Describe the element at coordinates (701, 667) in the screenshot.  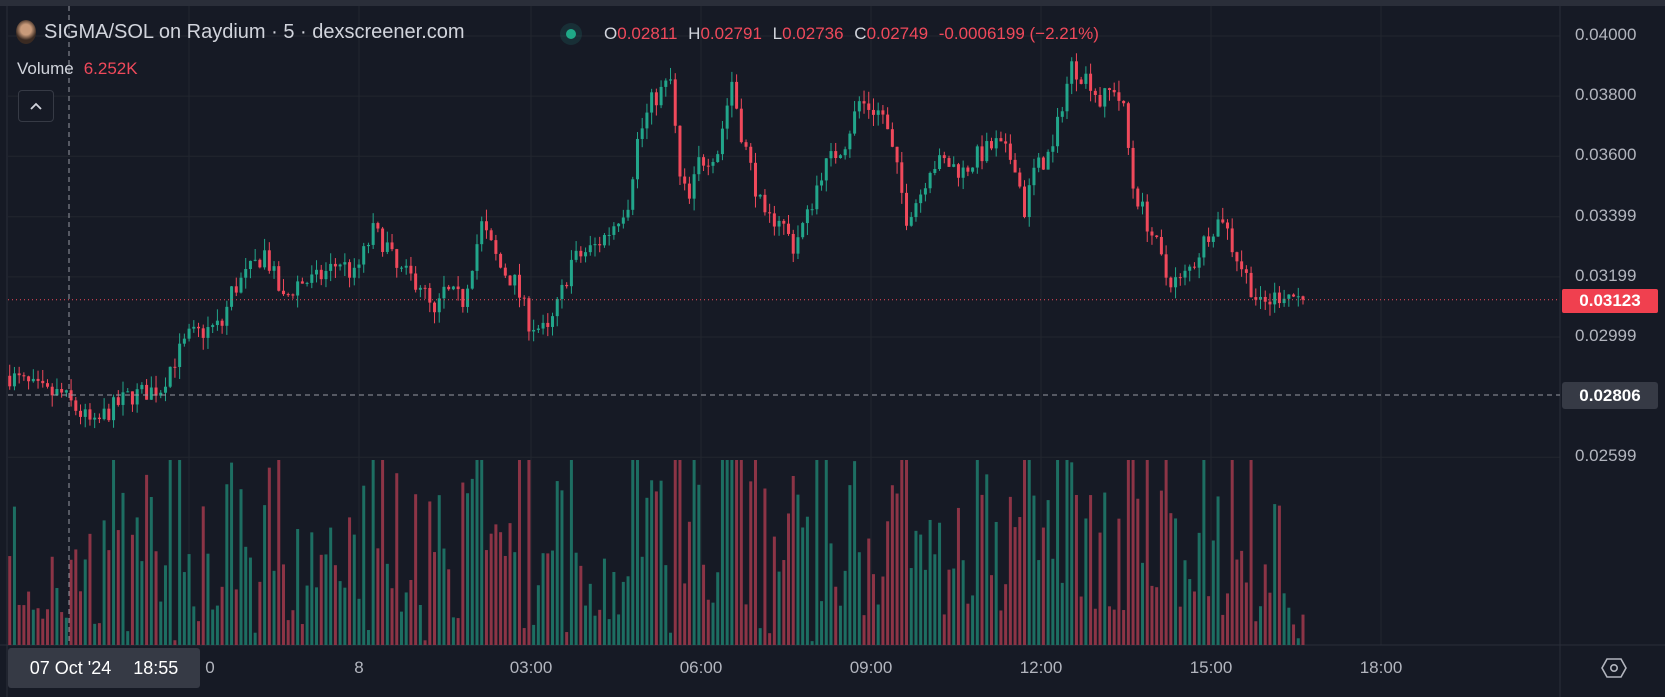
I see `time-tick-label: 06:00` at that location.